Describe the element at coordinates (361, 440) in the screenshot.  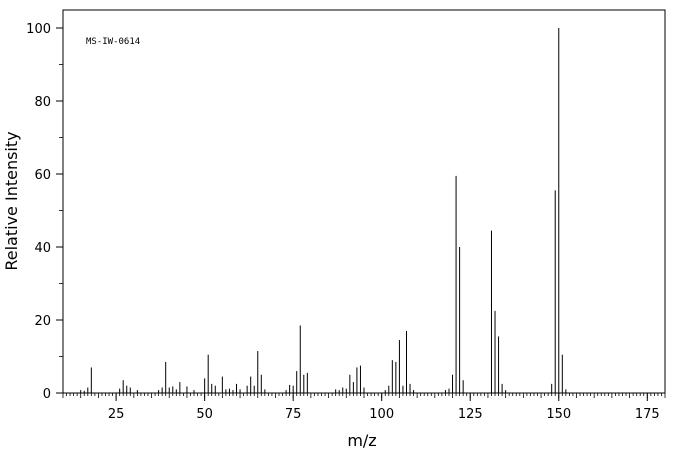
I see `x-axis-label: m/z` at that location.